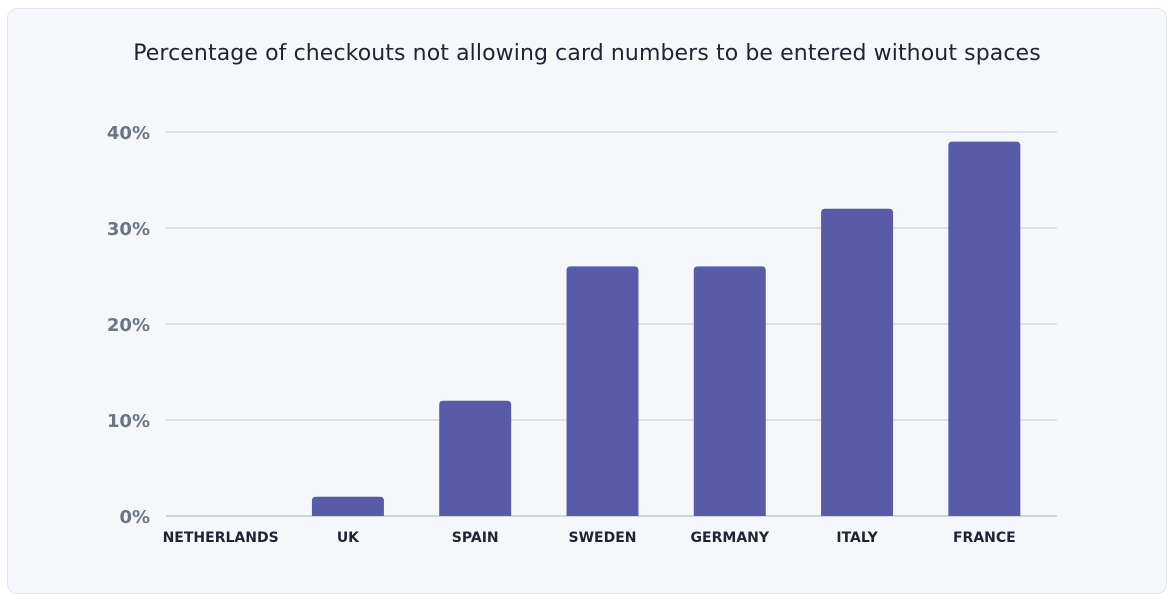  I want to click on x-tick-label: GERMANY, so click(730, 538).